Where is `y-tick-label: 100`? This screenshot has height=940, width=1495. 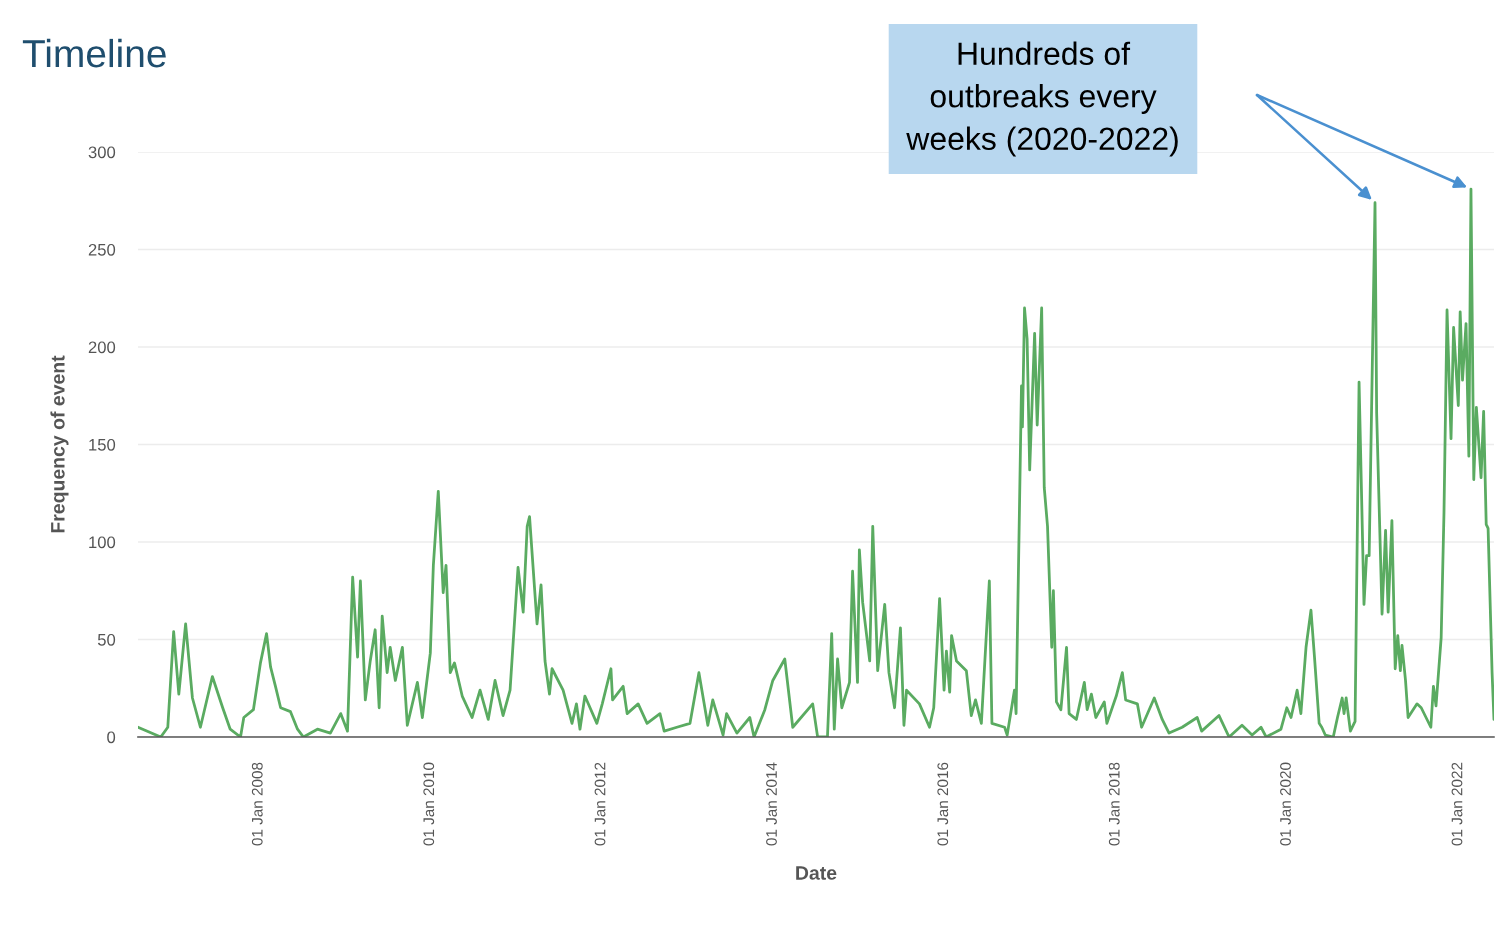 y-tick-label: 100 is located at coordinates (102, 542).